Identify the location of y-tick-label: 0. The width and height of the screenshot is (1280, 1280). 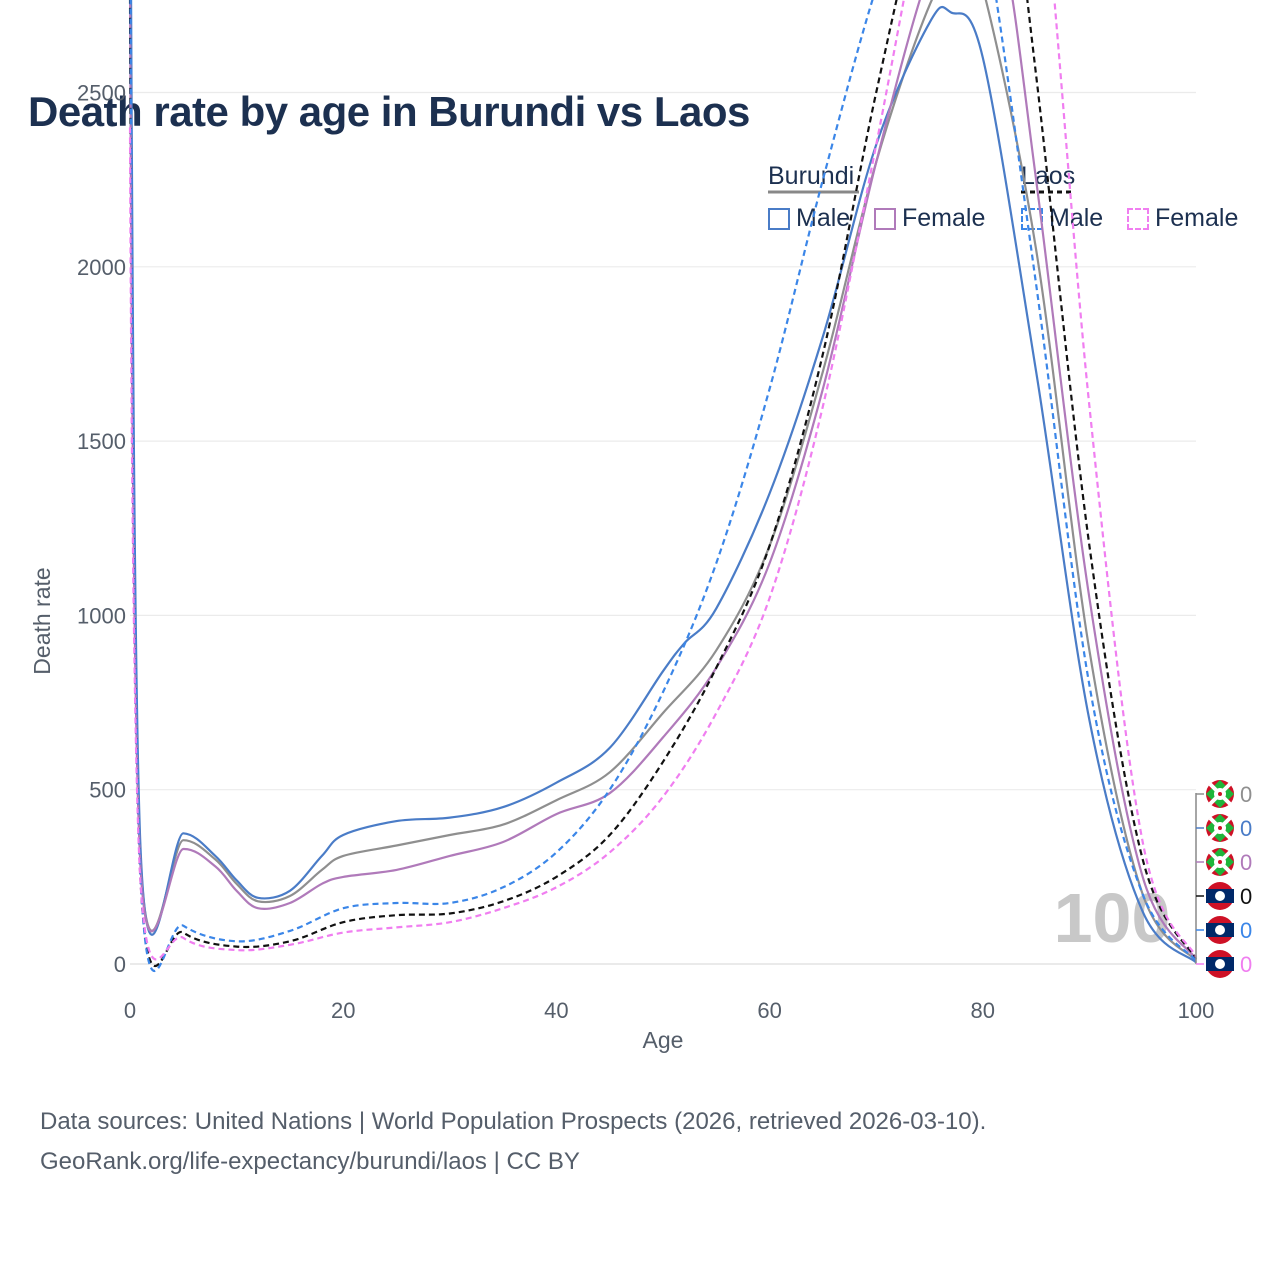
(120, 964).